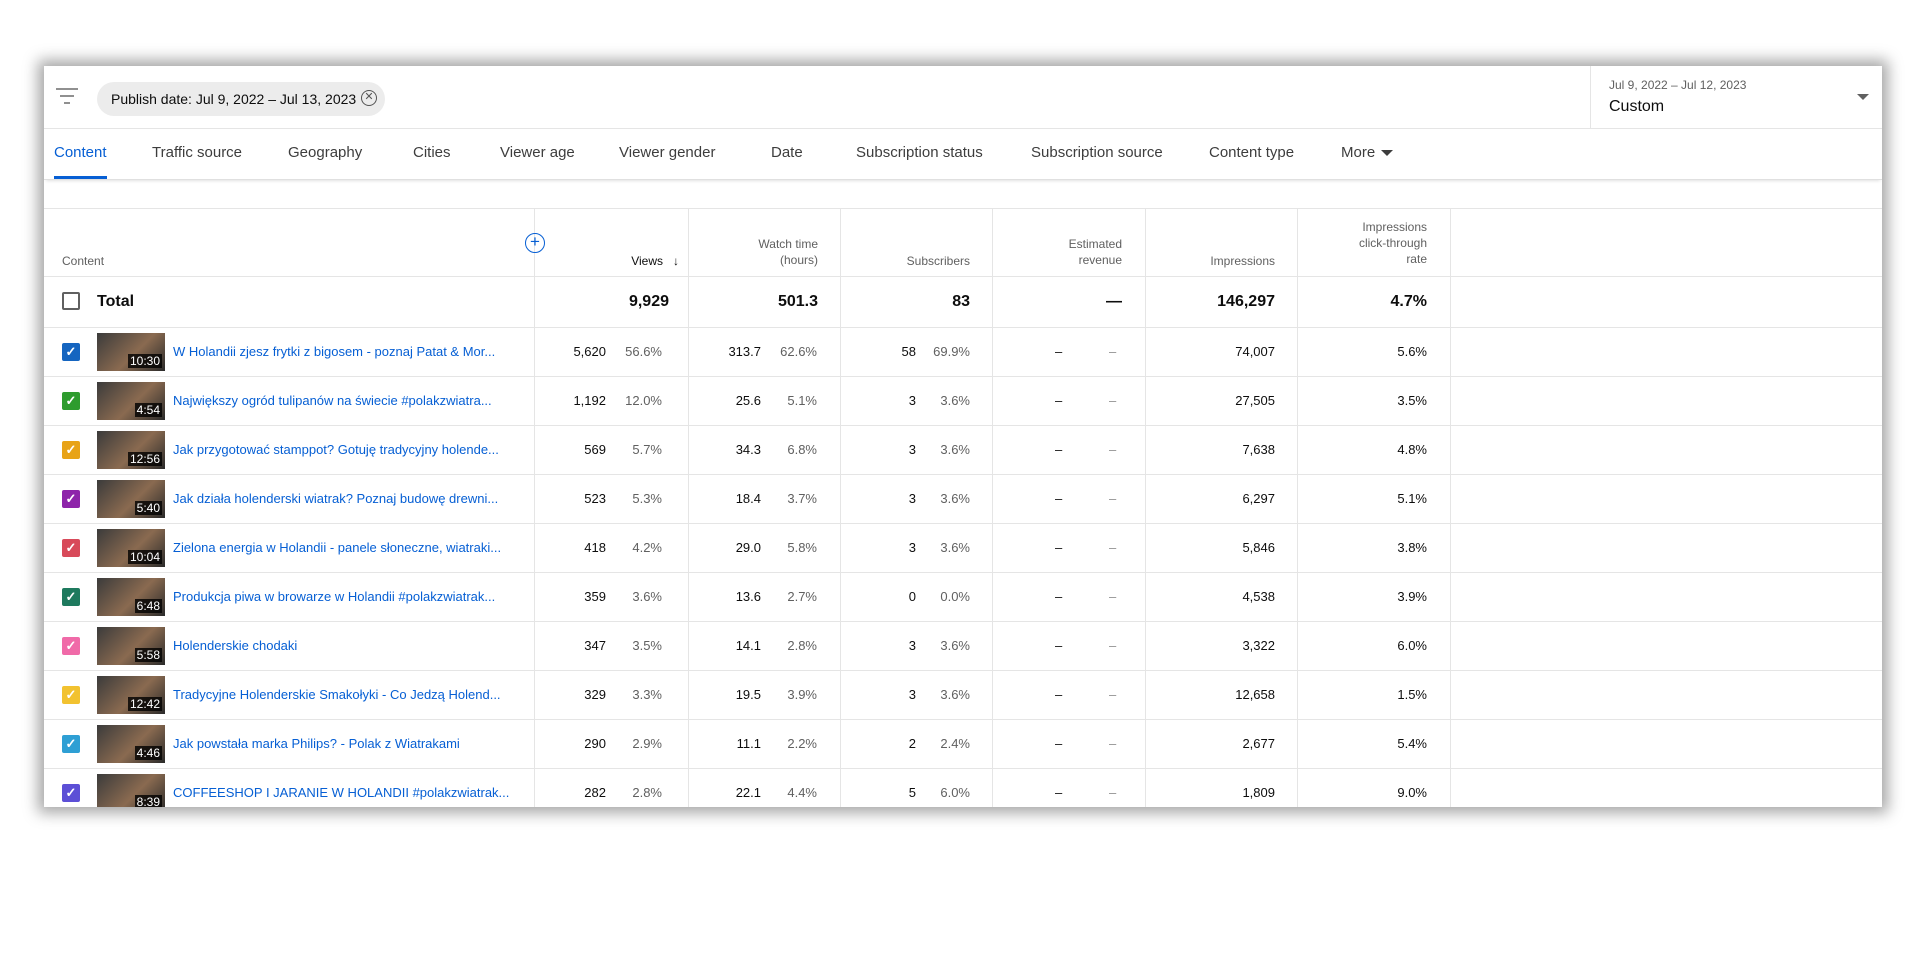 Image resolution: width=1925 pixels, height=963 pixels. Describe the element at coordinates (131, 499) in the screenshot. I see `video-thumbnail: 5:40` at that location.